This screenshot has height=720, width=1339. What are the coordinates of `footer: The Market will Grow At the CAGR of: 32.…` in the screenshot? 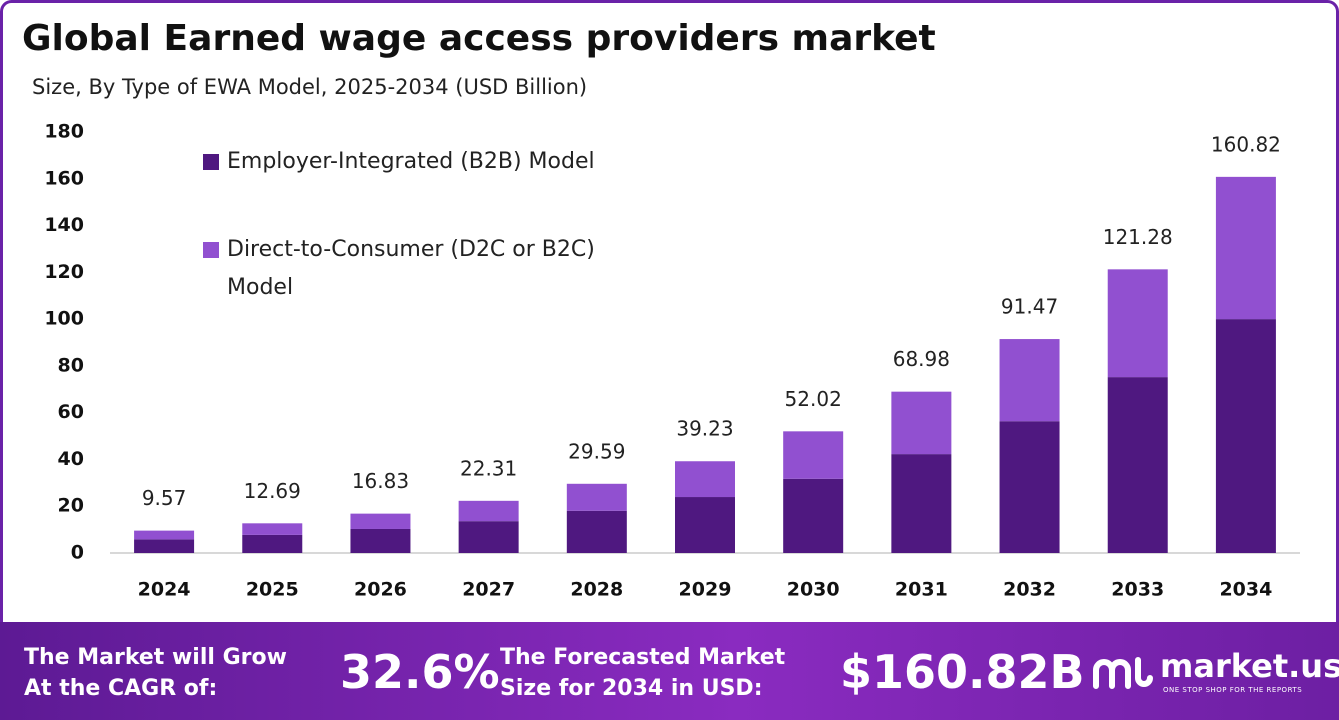 It's located at (669, 671).